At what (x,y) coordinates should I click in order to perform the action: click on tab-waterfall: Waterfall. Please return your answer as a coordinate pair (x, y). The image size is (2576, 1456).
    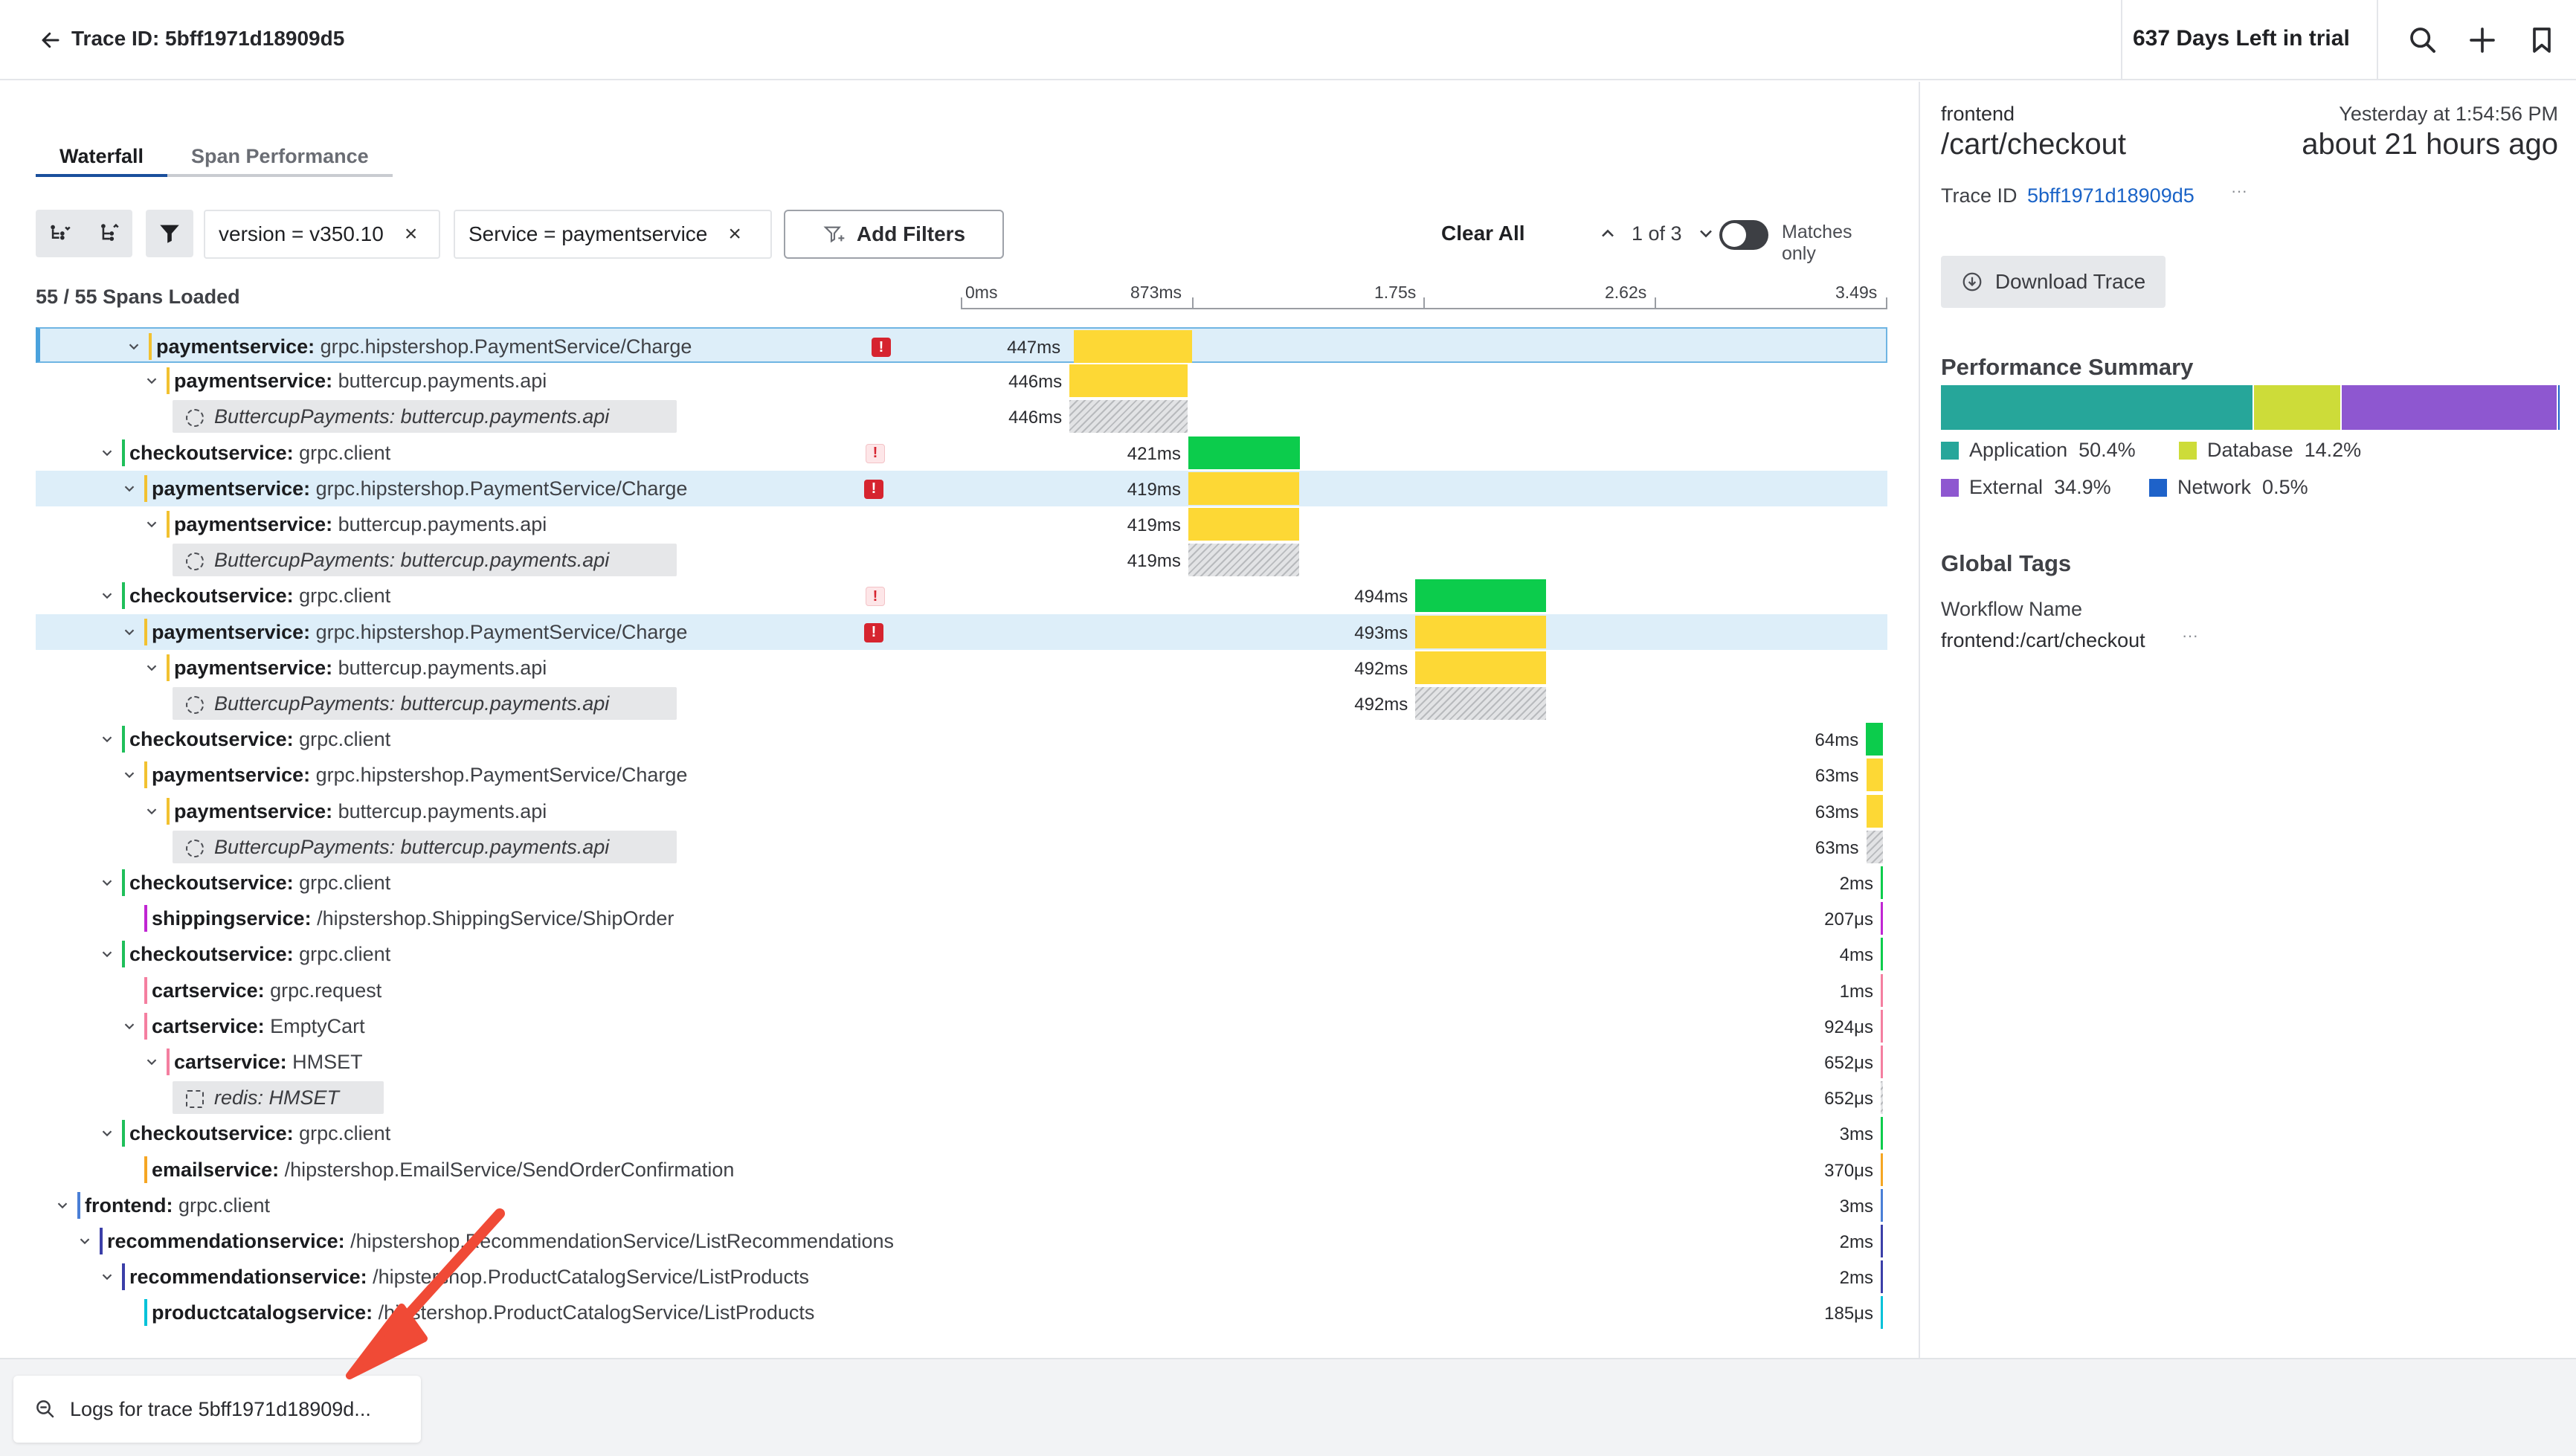
    Looking at the image, I should click on (102, 156).